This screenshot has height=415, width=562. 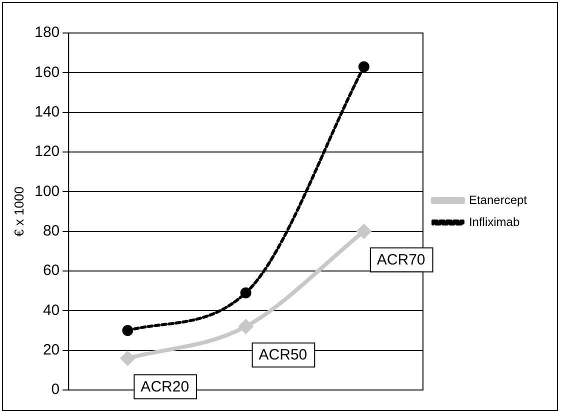 What do you see at coordinates (498, 199) in the screenshot?
I see `legend-label: Etanercept` at bounding box center [498, 199].